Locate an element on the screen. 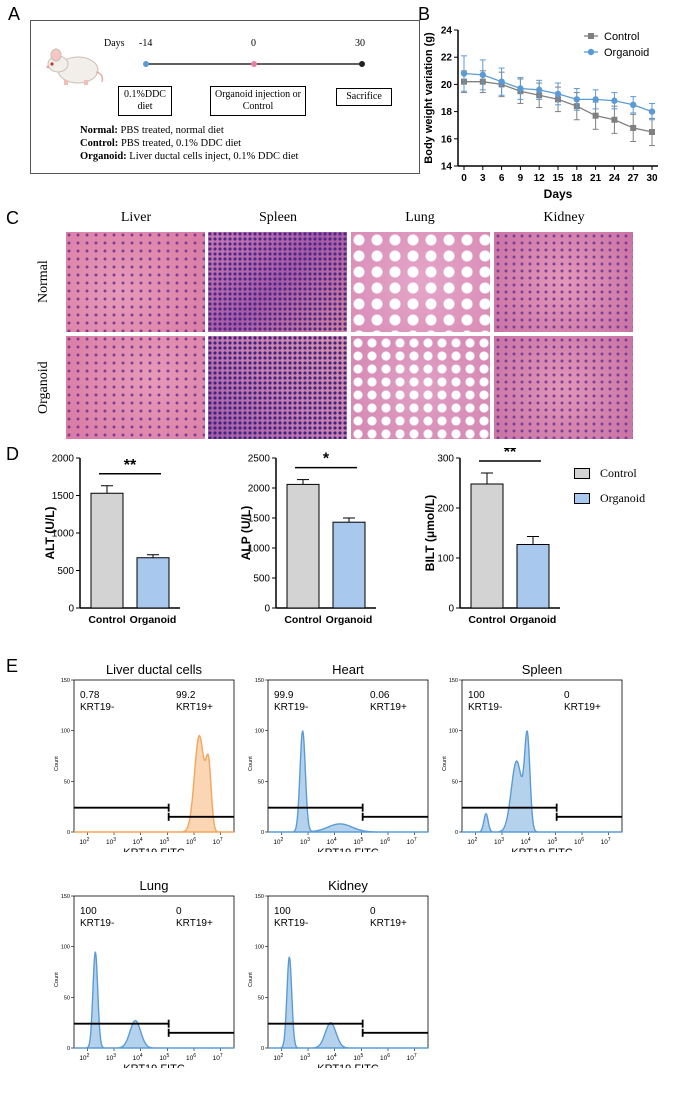  y-axis-title: Count is located at coordinates (445, 763).